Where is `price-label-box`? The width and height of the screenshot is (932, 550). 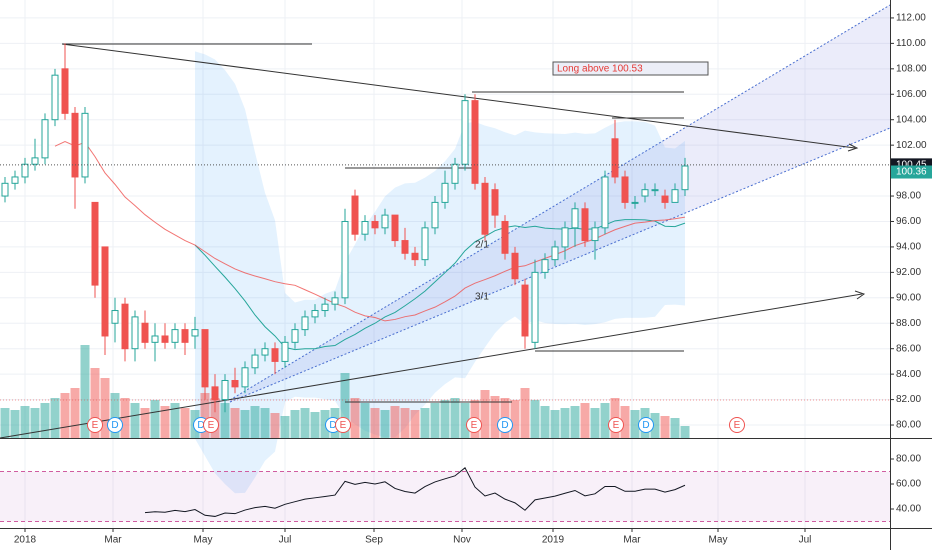 price-label-box is located at coordinates (911, 172).